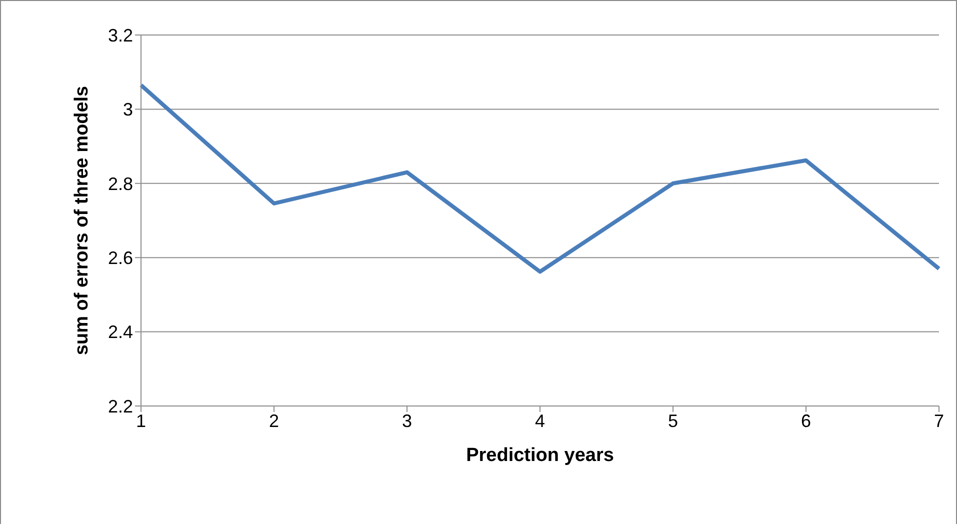 The width and height of the screenshot is (957, 525). I want to click on y-tick-label: 3.2, so click(120, 35).